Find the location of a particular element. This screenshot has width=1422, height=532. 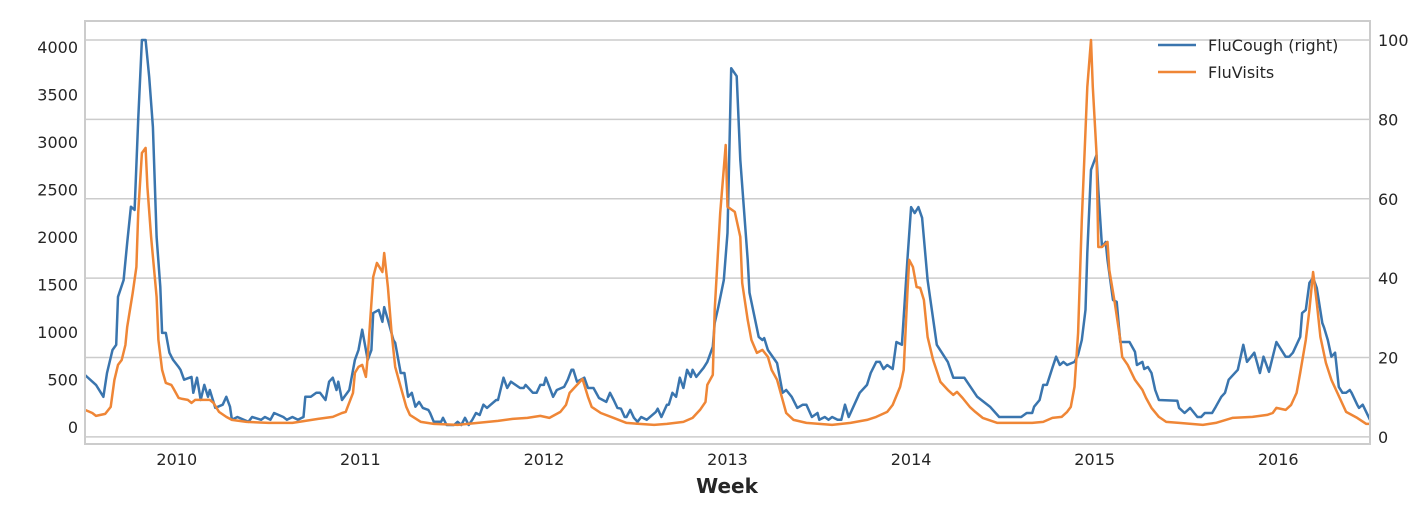

x-tick-label: 2016 is located at coordinates (1278, 459).